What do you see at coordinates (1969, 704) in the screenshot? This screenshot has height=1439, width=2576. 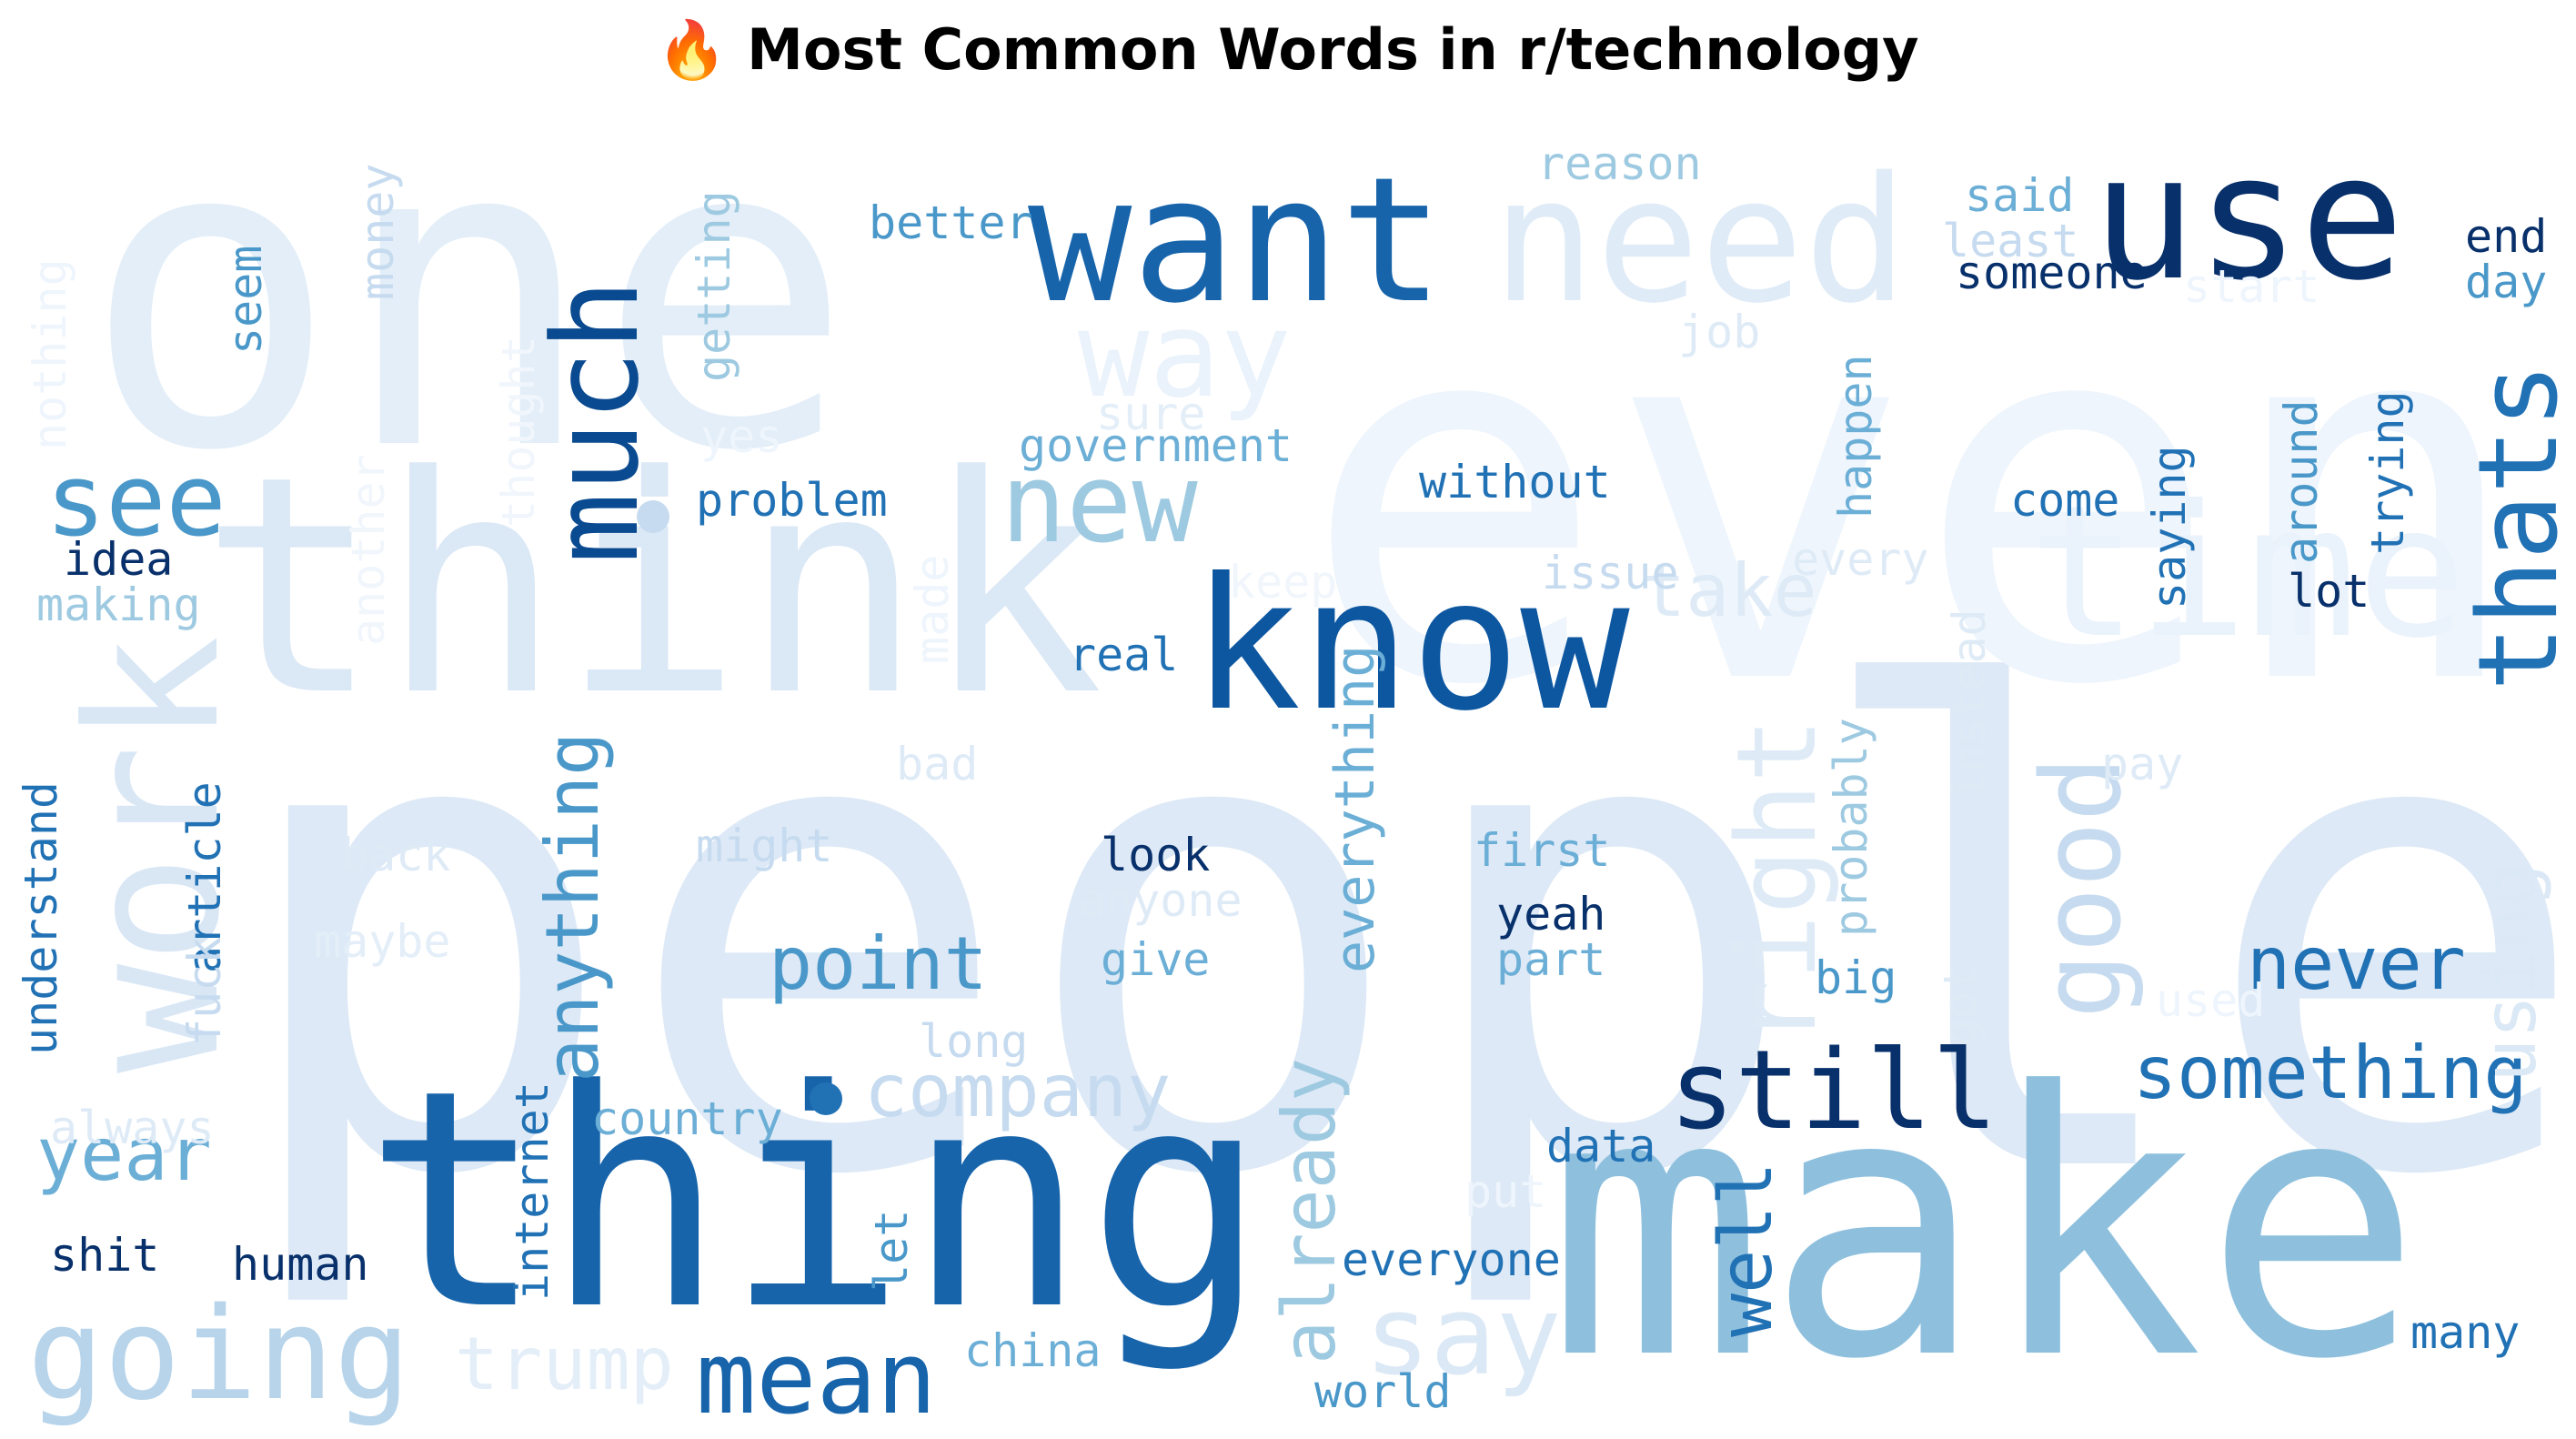 I see `word-instead: instead` at bounding box center [1969, 704].